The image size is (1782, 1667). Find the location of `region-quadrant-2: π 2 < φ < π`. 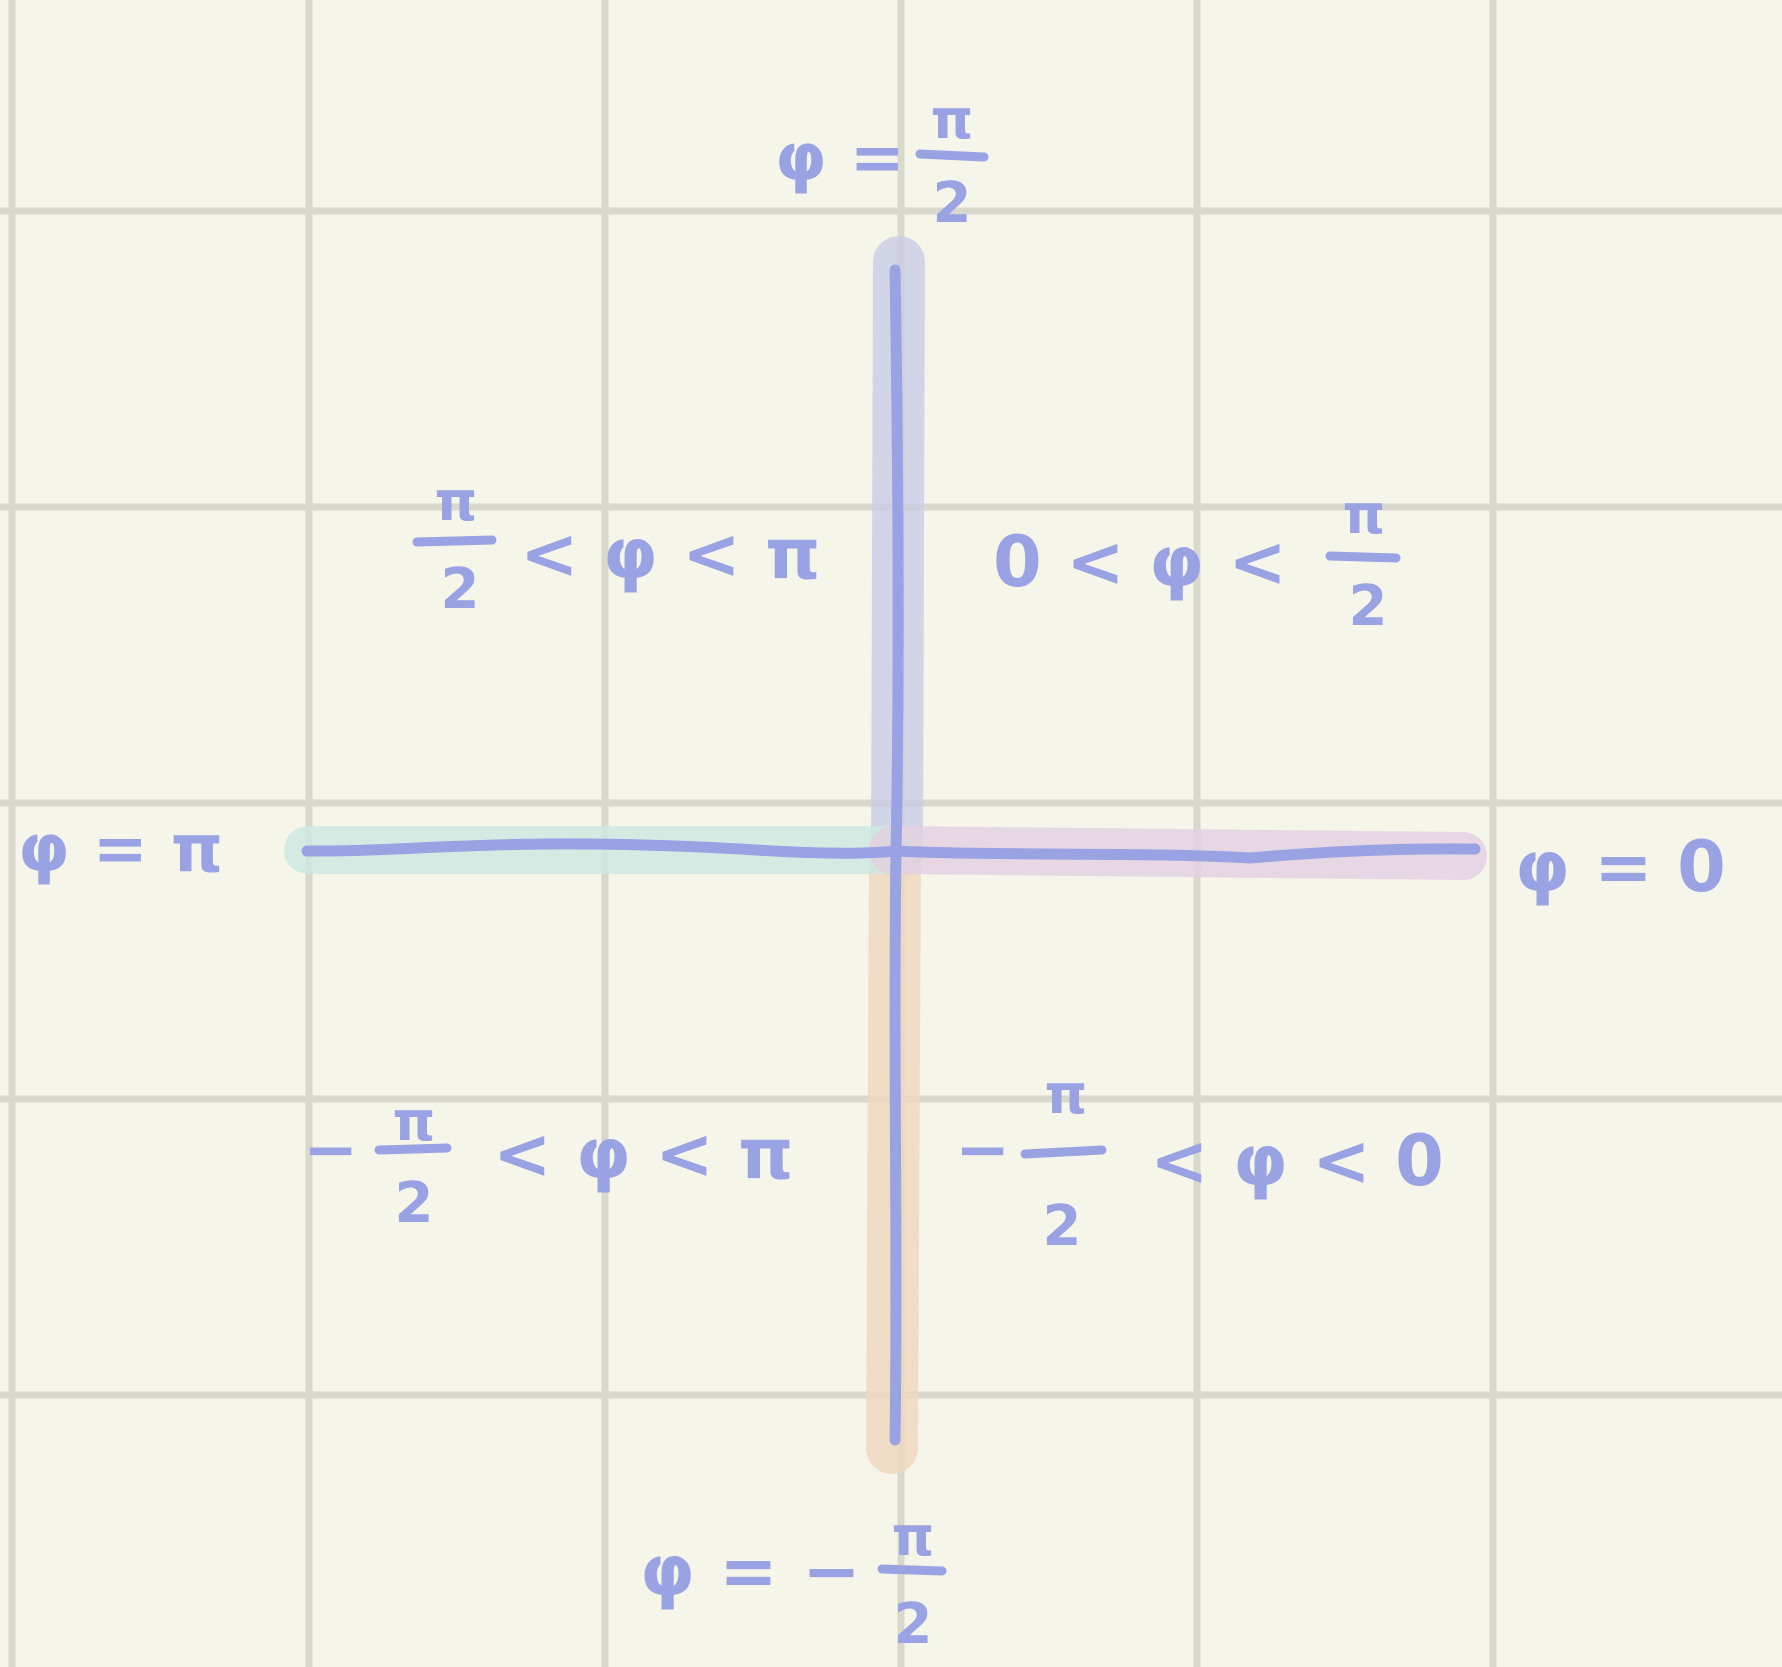

region-quadrant-2: π 2 < φ < π is located at coordinates (616, 546).